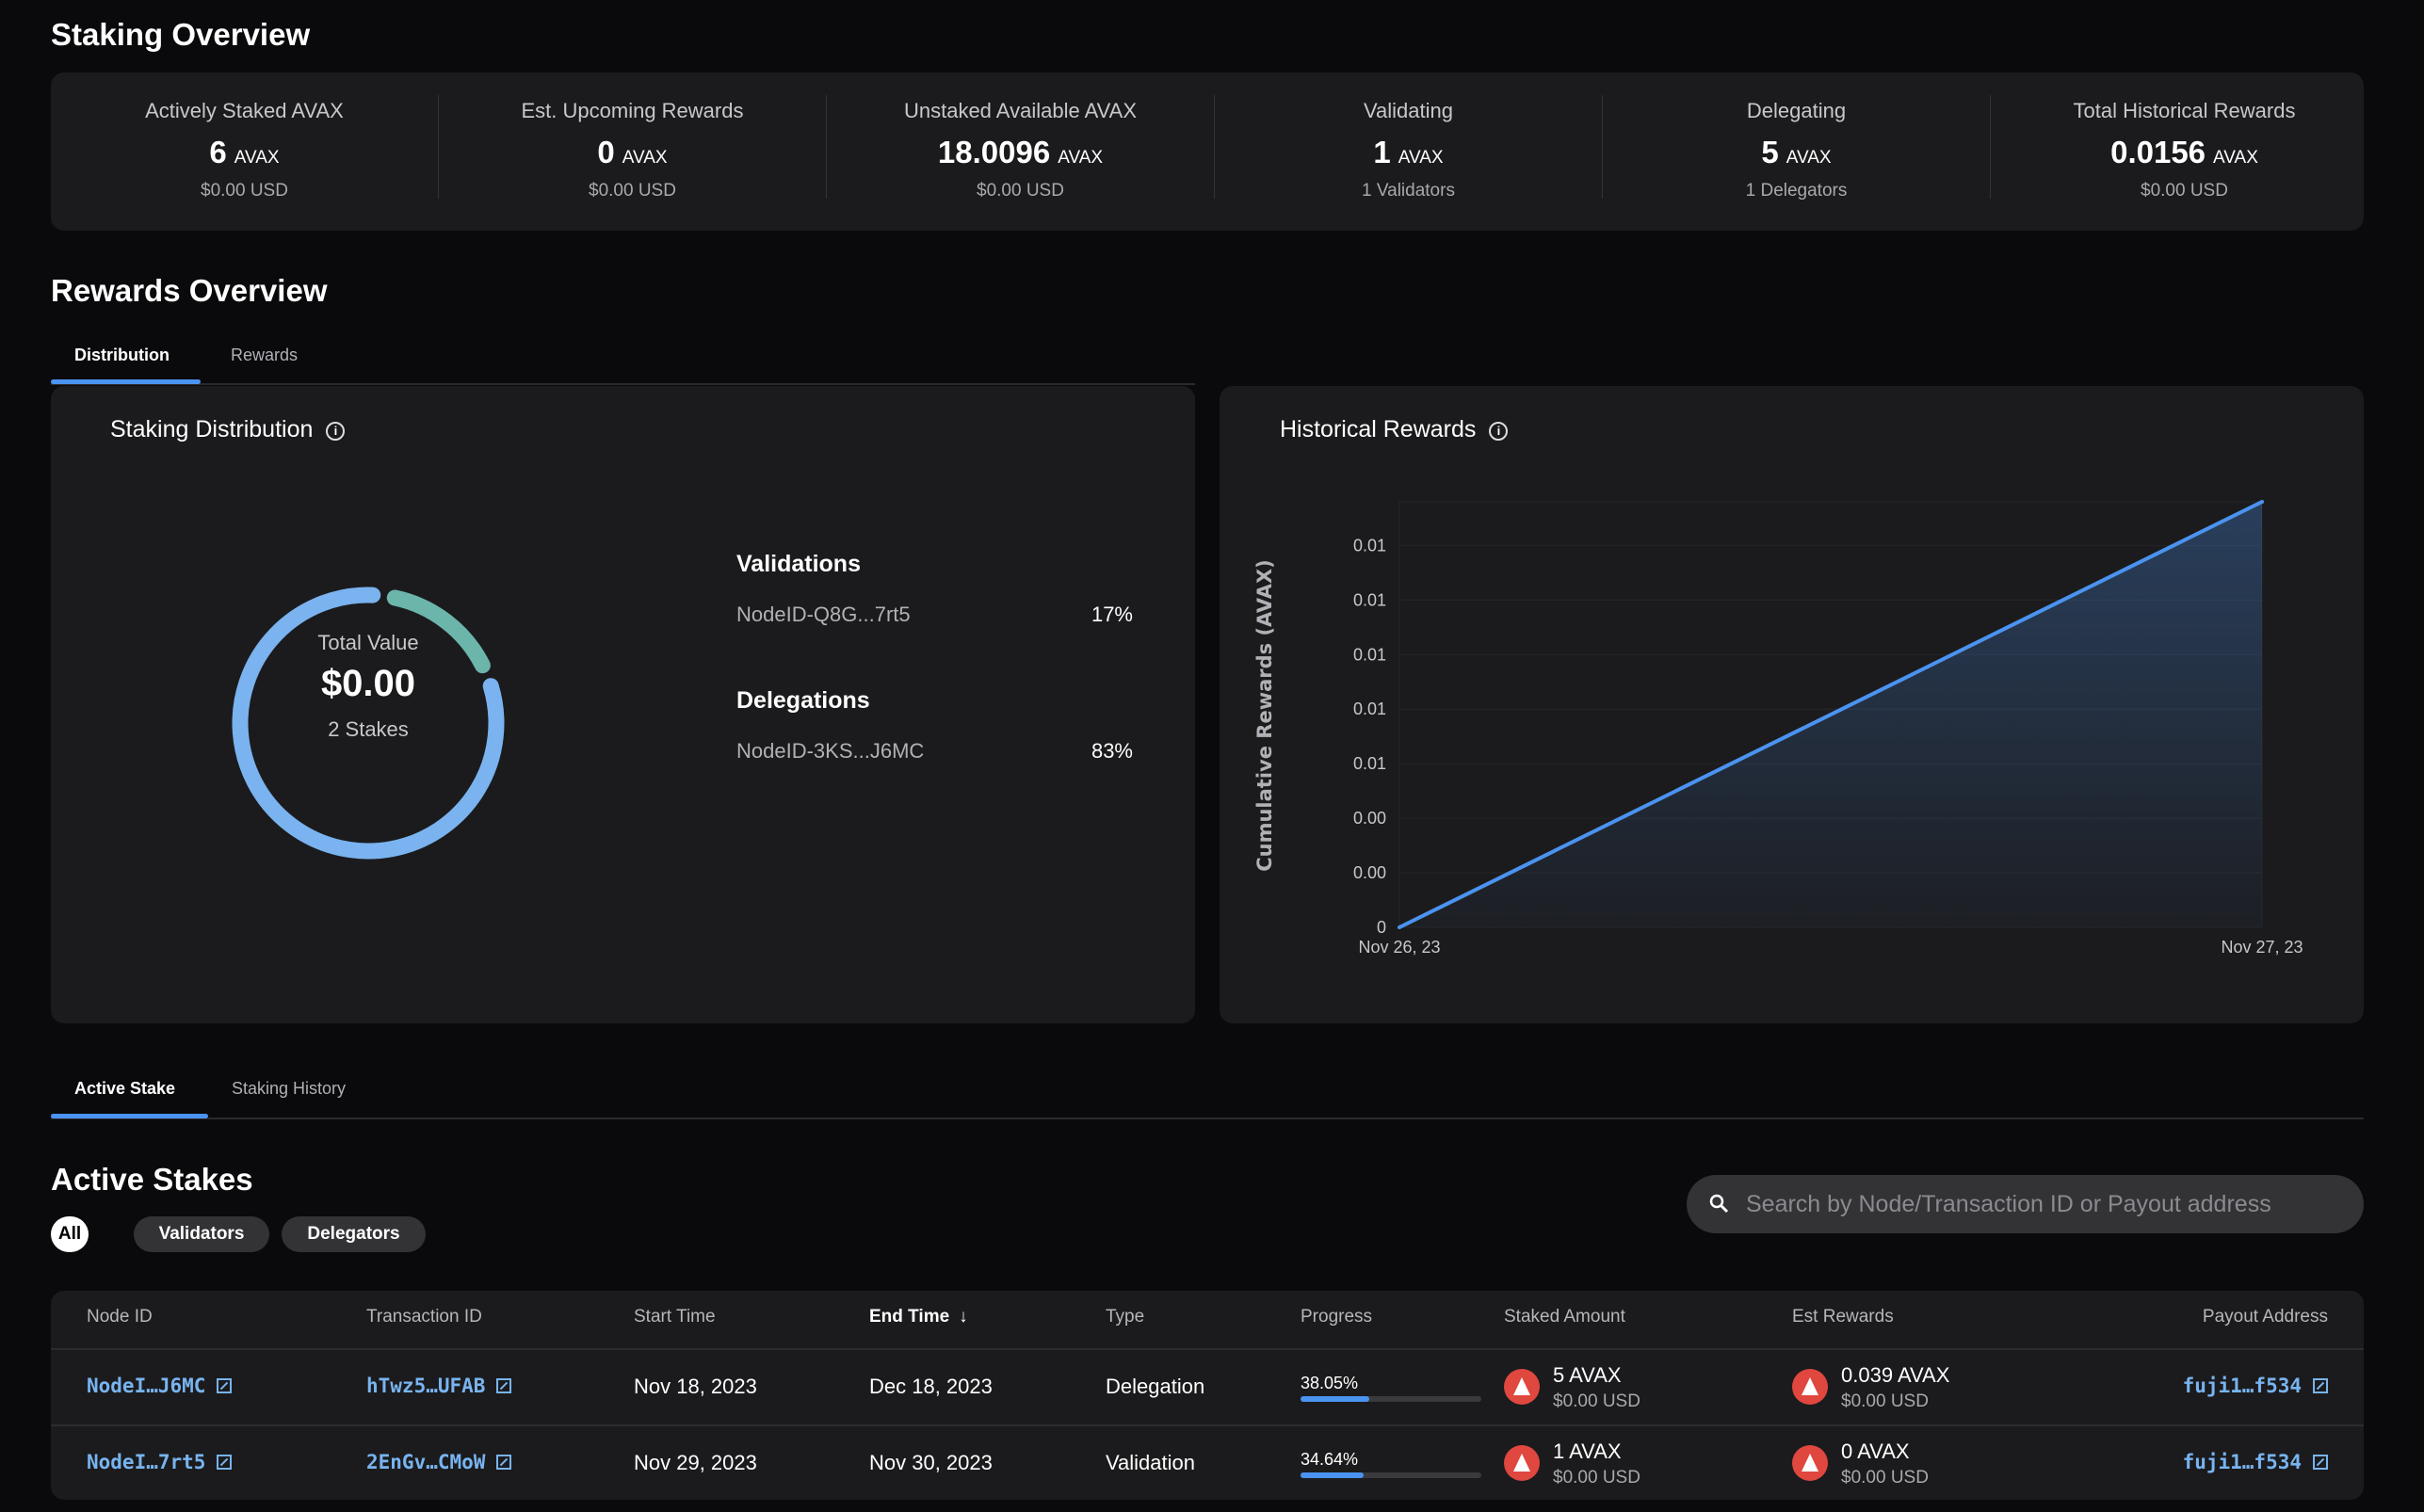  What do you see at coordinates (1770, 152) in the screenshot?
I see `stat-value: 5` at bounding box center [1770, 152].